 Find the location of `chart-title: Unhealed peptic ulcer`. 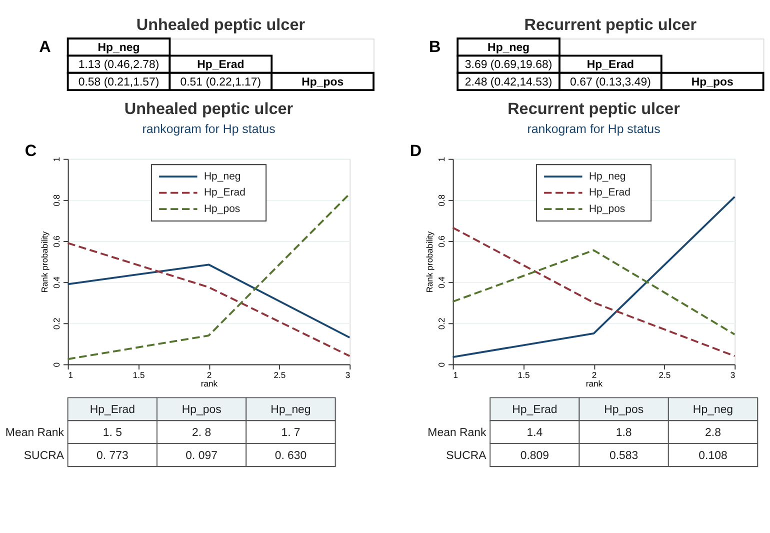

chart-title: Unhealed peptic ulcer is located at coordinates (209, 109).